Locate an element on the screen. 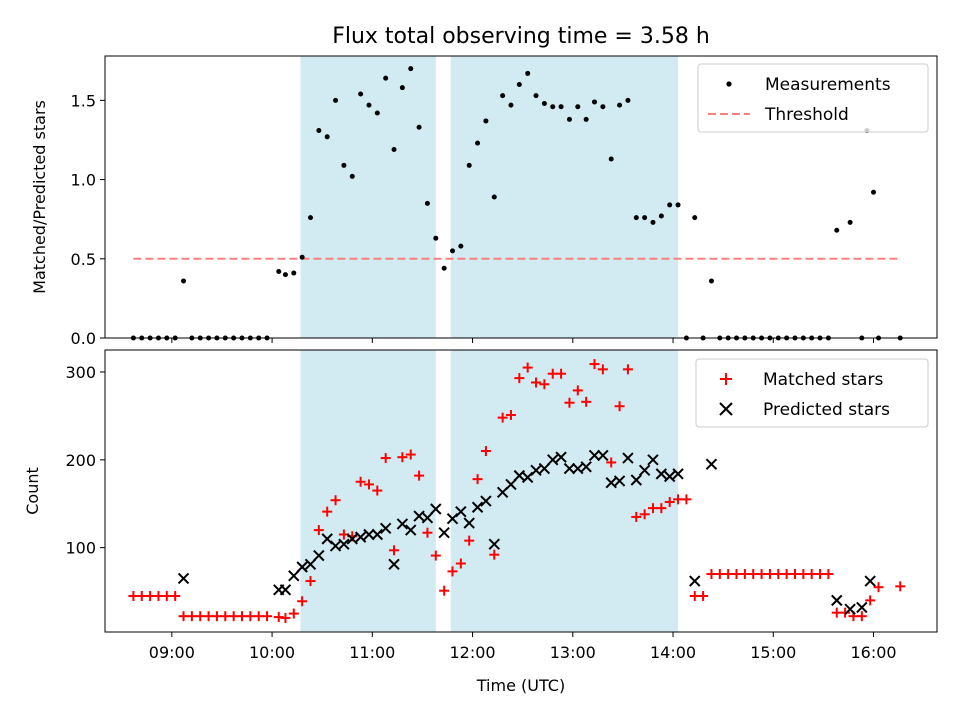 The width and height of the screenshot is (960, 720). y-tick-label: 100 is located at coordinates (80, 548).